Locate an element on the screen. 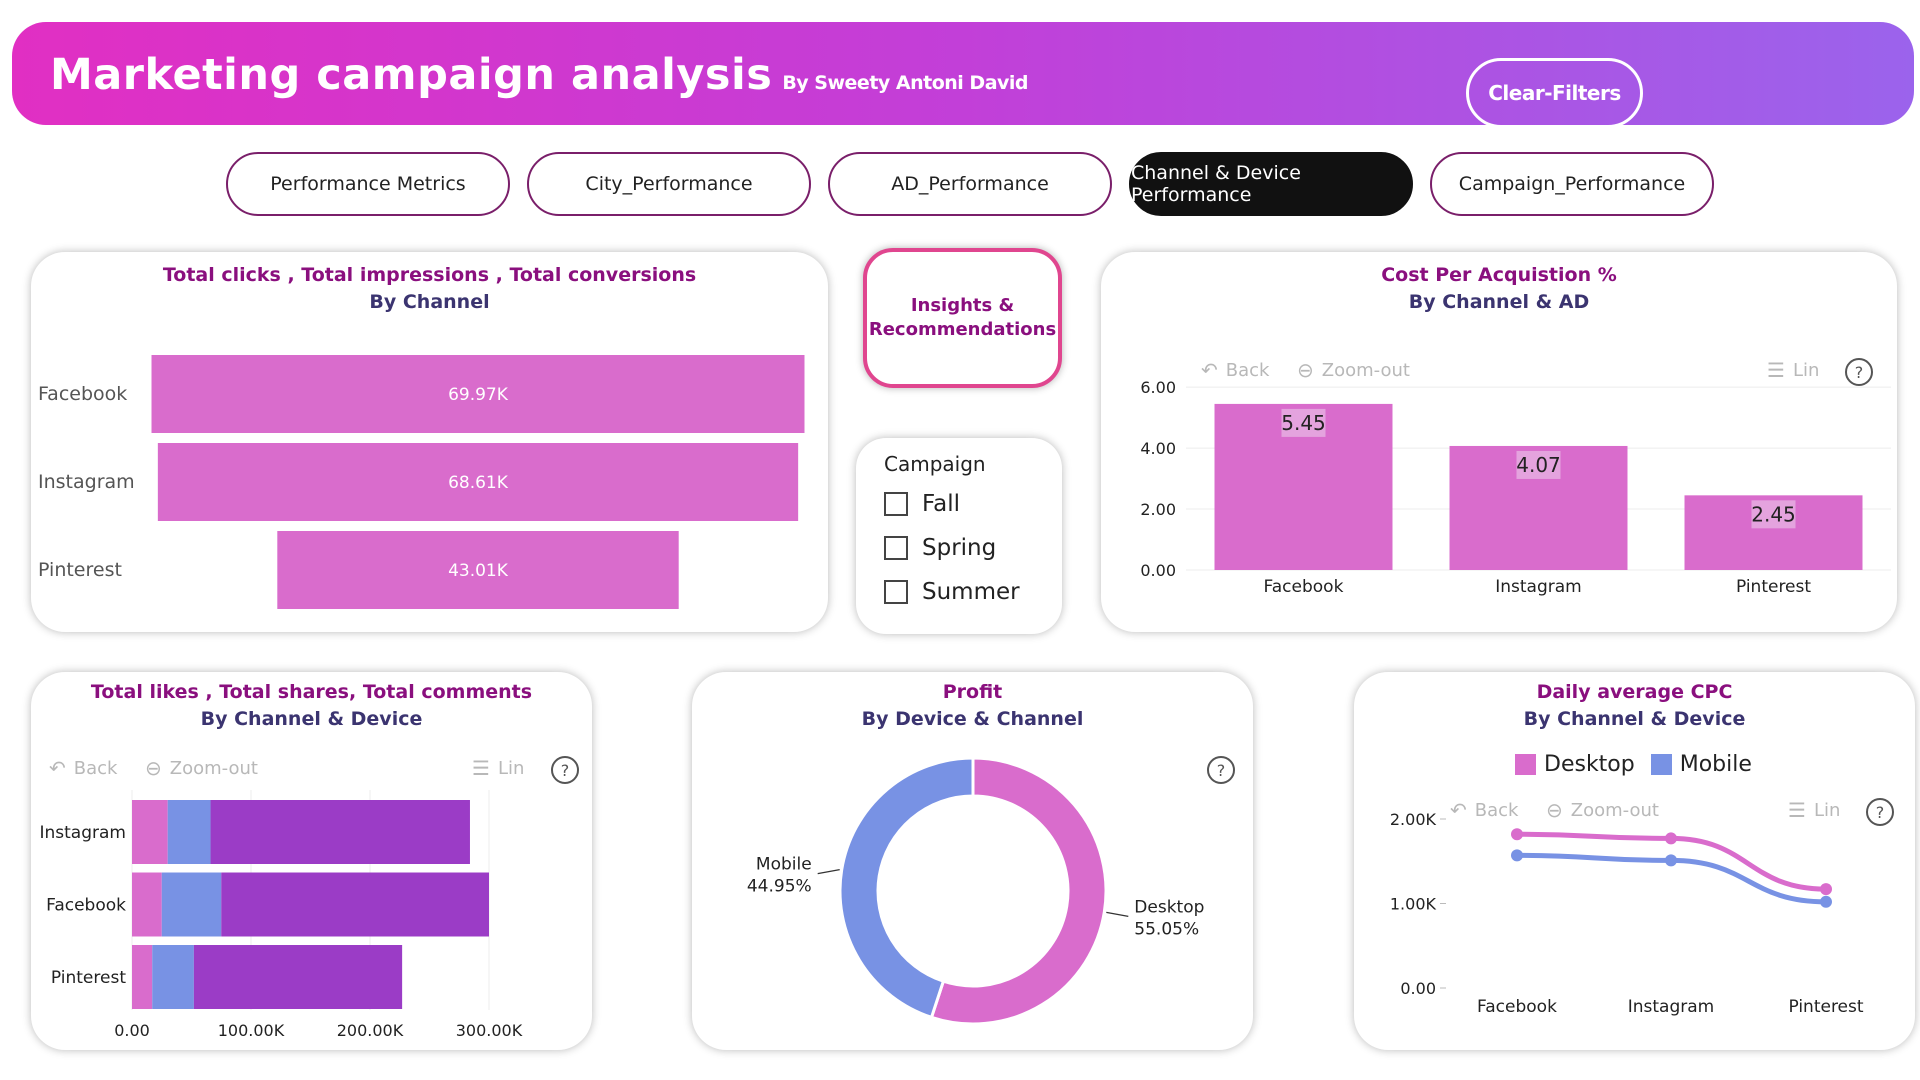 Image resolution: width=1920 pixels, height=1080 pixels. cpa-subtitle: By Channel & AD is located at coordinates (1499, 302).